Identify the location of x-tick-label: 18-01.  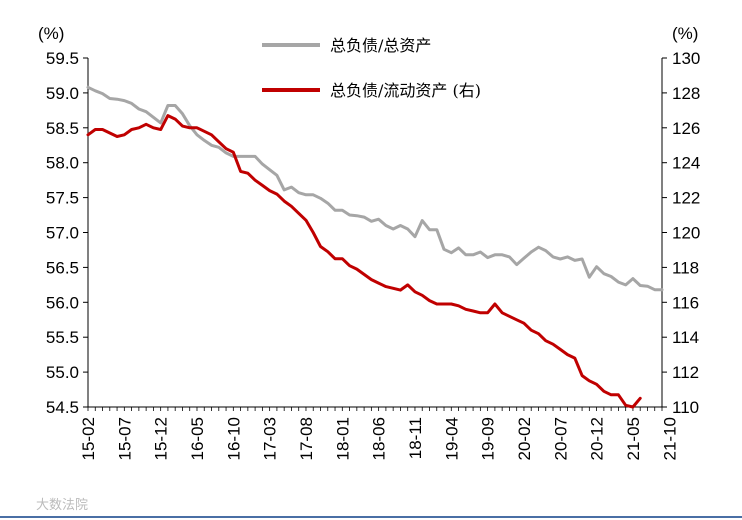
(342, 438).